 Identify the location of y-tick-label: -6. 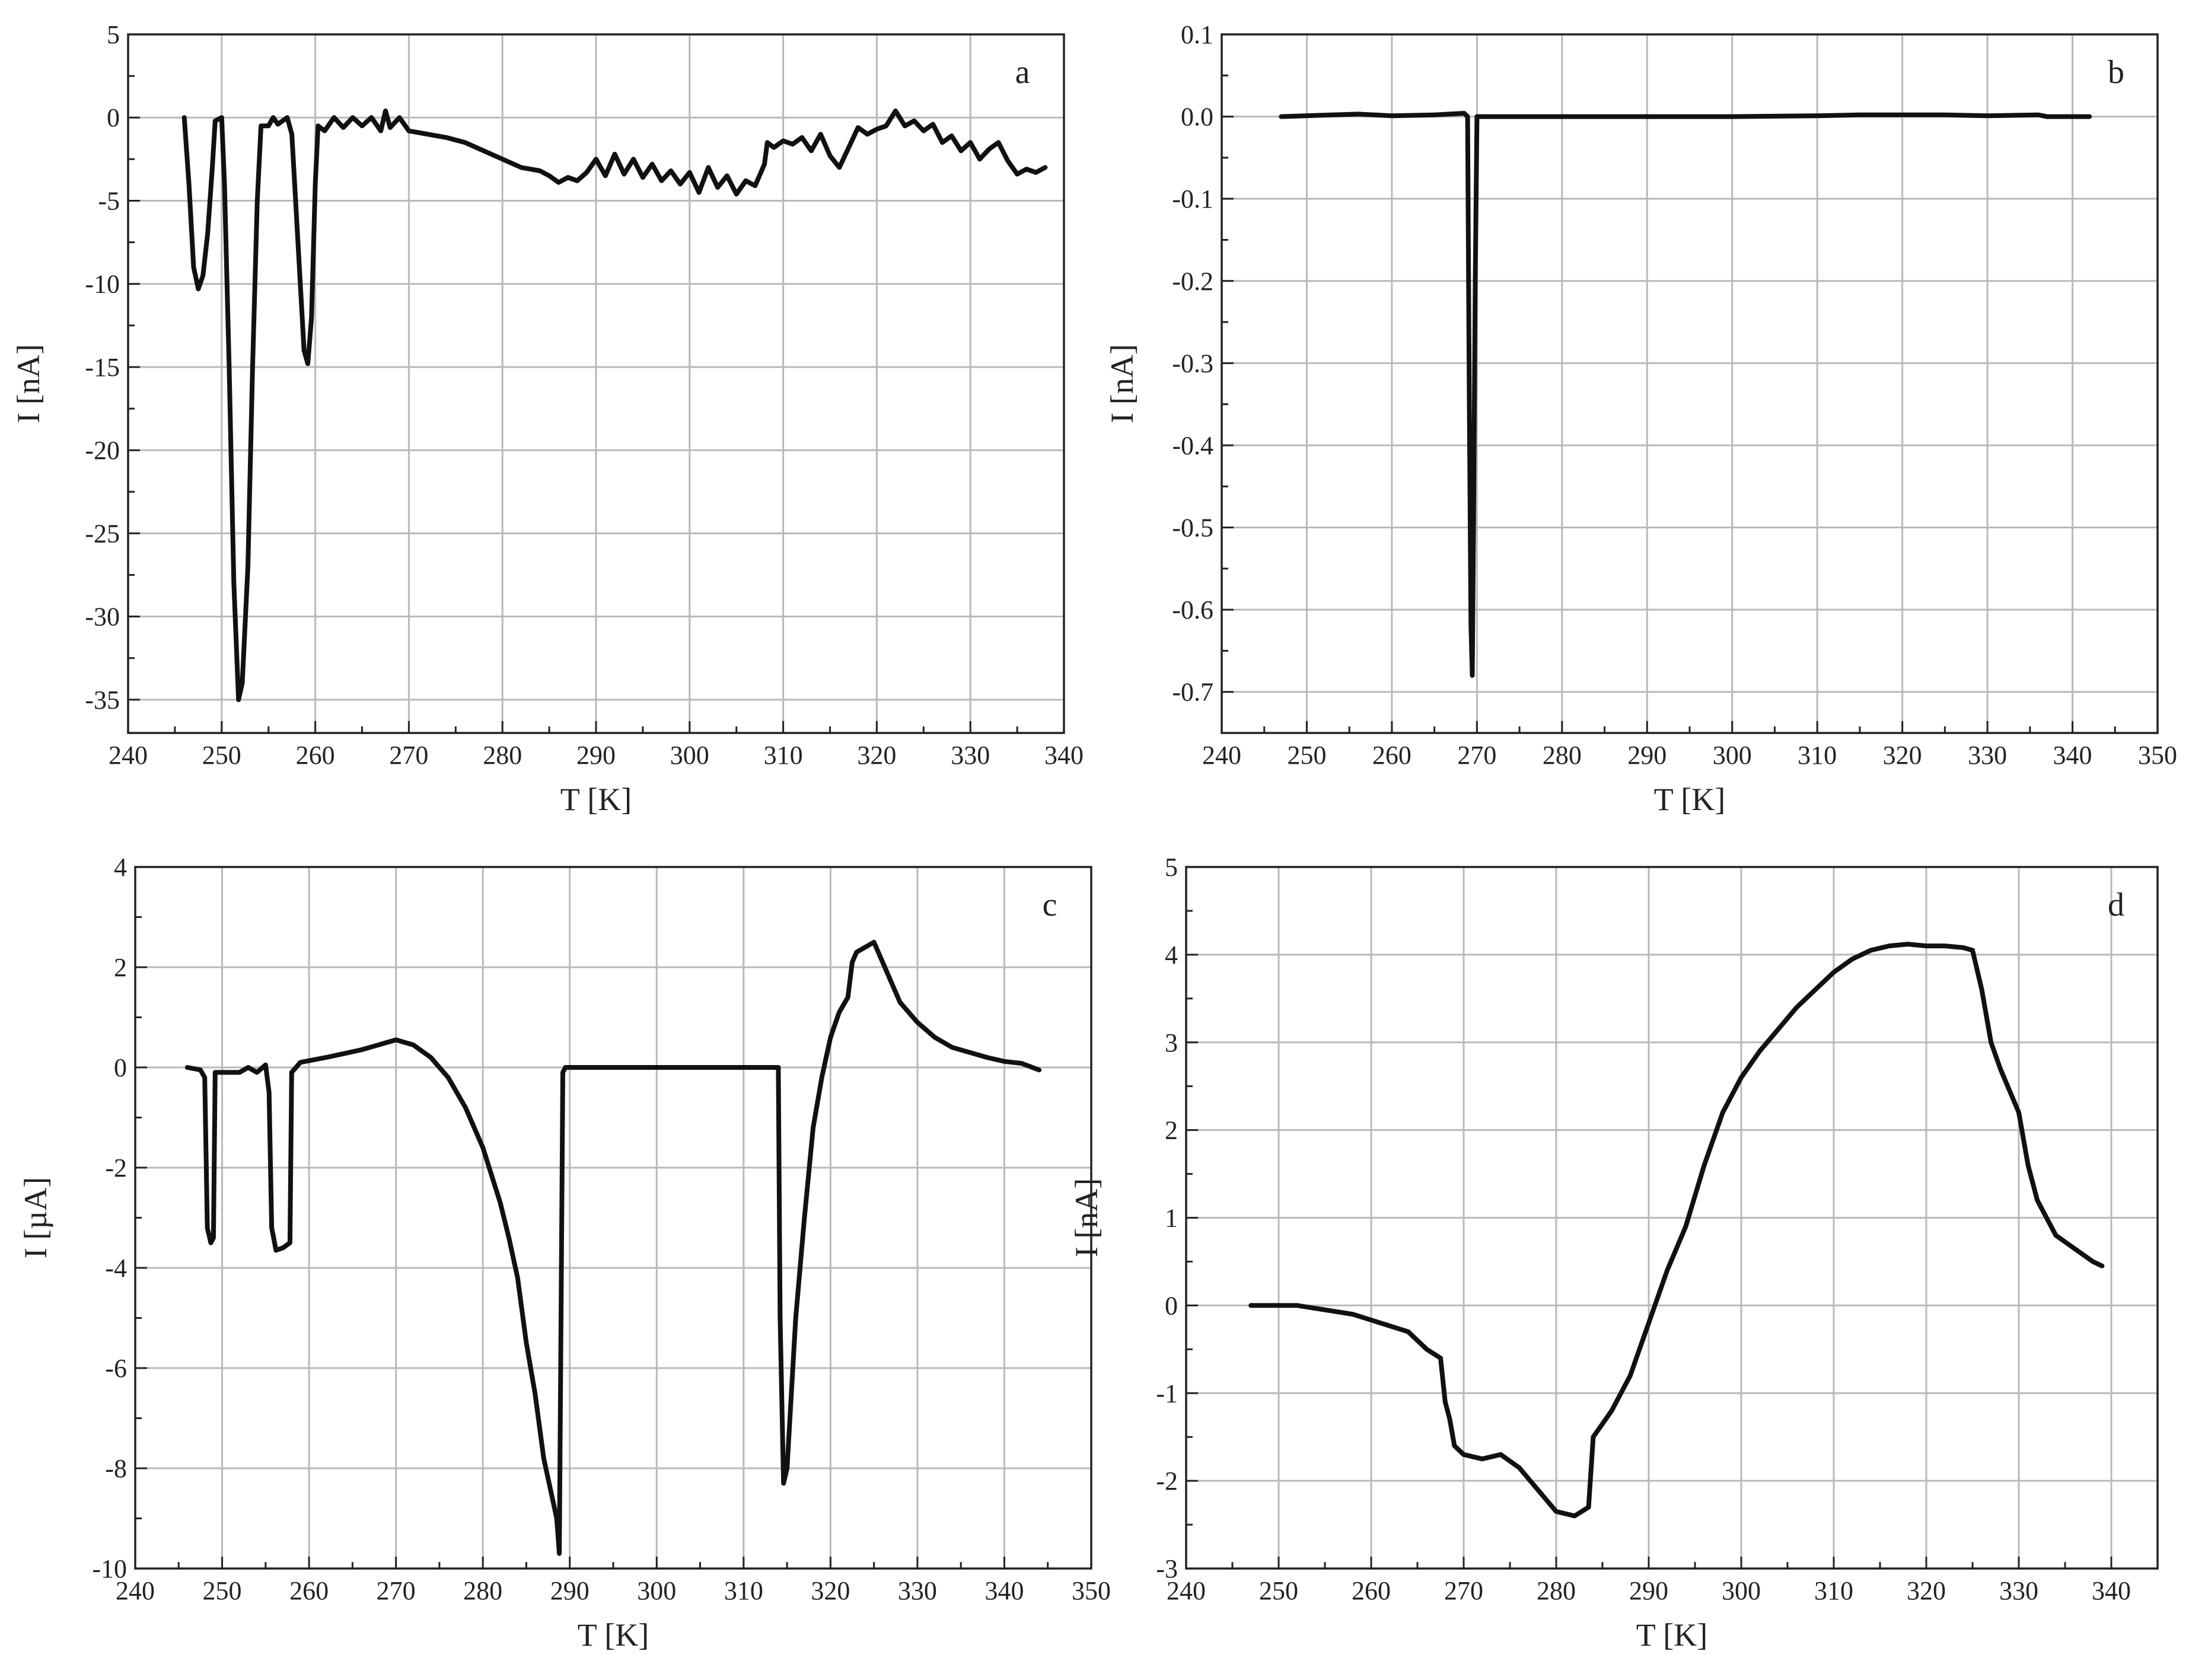
(116, 1368).